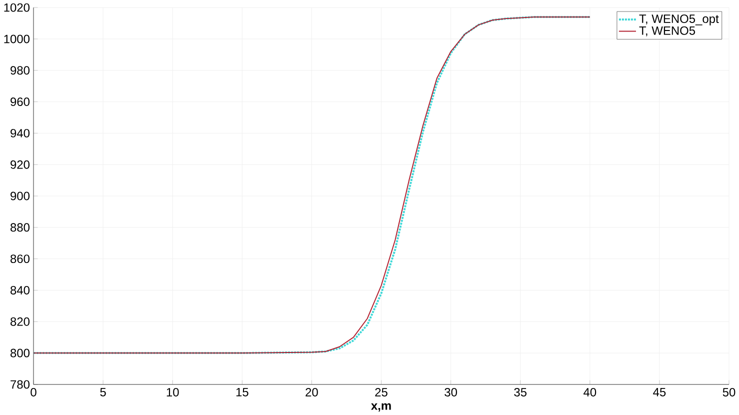  I want to click on x-tick-label: 20, so click(312, 392).